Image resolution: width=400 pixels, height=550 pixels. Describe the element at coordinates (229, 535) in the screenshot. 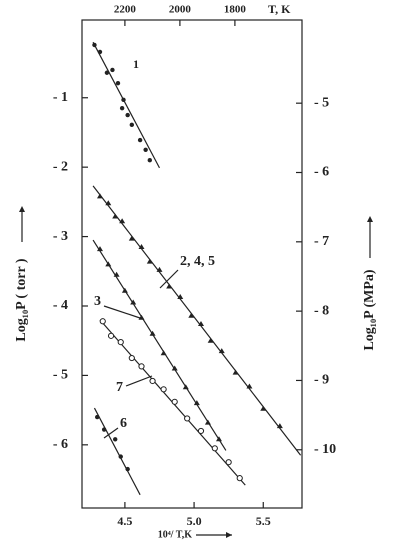

I see `x-arrow-head` at that location.